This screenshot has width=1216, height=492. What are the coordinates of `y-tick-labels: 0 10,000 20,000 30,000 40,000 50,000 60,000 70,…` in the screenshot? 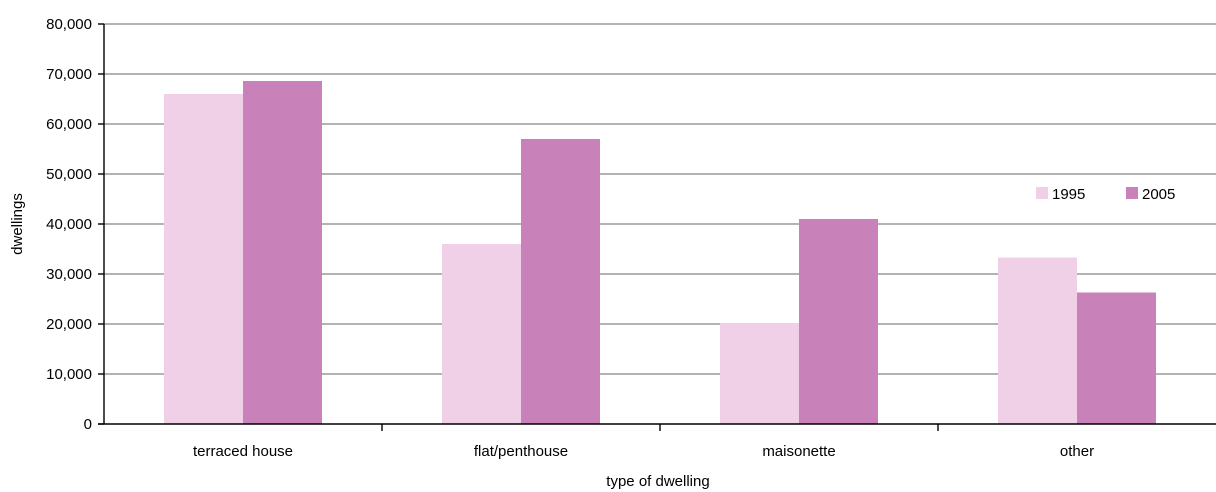 It's located at (69, 224).